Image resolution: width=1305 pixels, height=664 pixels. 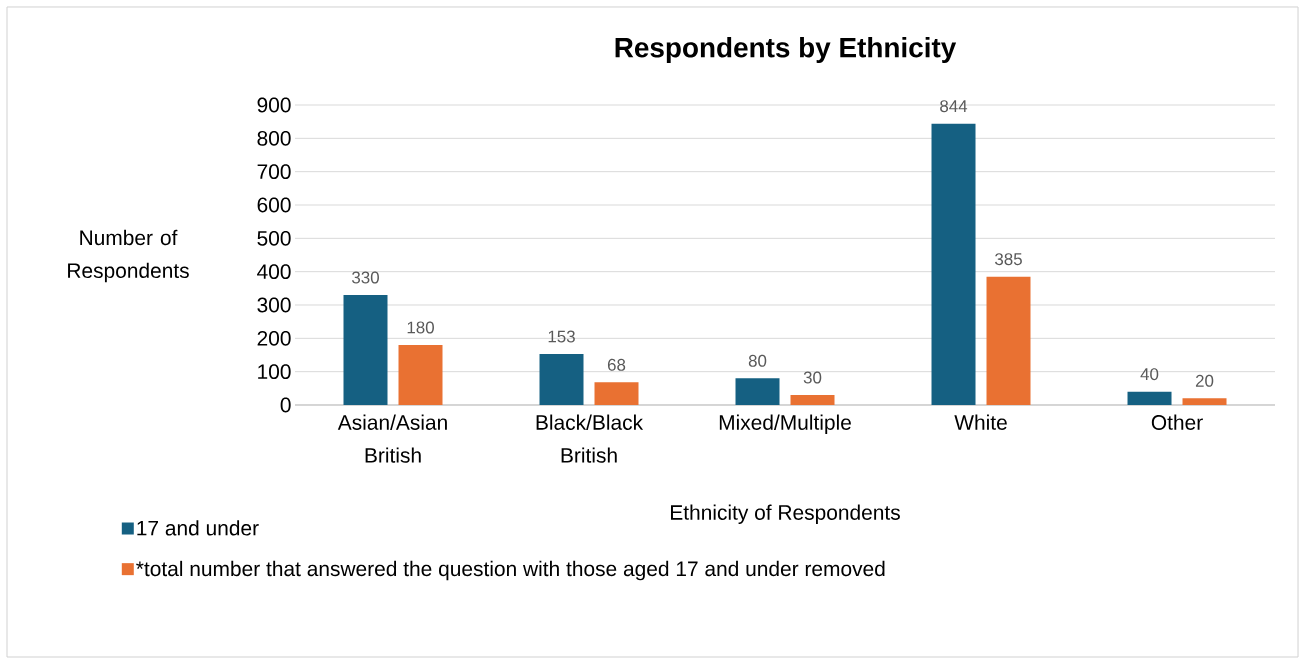 What do you see at coordinates (1149, 374) in the screenshot?
I see `data-label: 40` at bounding box center [1149, 374].